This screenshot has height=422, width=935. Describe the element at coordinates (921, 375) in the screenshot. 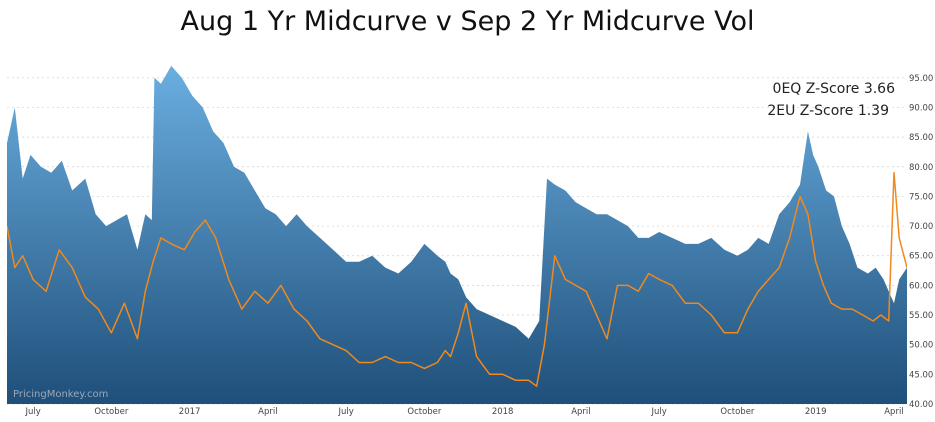

I see `y-tick-label: 45.00` at that location.